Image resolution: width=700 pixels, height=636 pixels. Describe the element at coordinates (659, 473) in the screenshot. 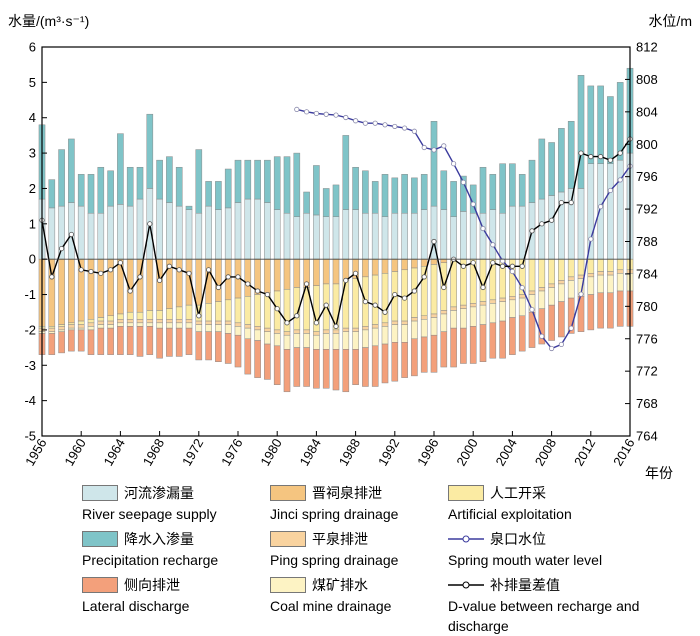

I see `x-unit-label: 年份` at that location.